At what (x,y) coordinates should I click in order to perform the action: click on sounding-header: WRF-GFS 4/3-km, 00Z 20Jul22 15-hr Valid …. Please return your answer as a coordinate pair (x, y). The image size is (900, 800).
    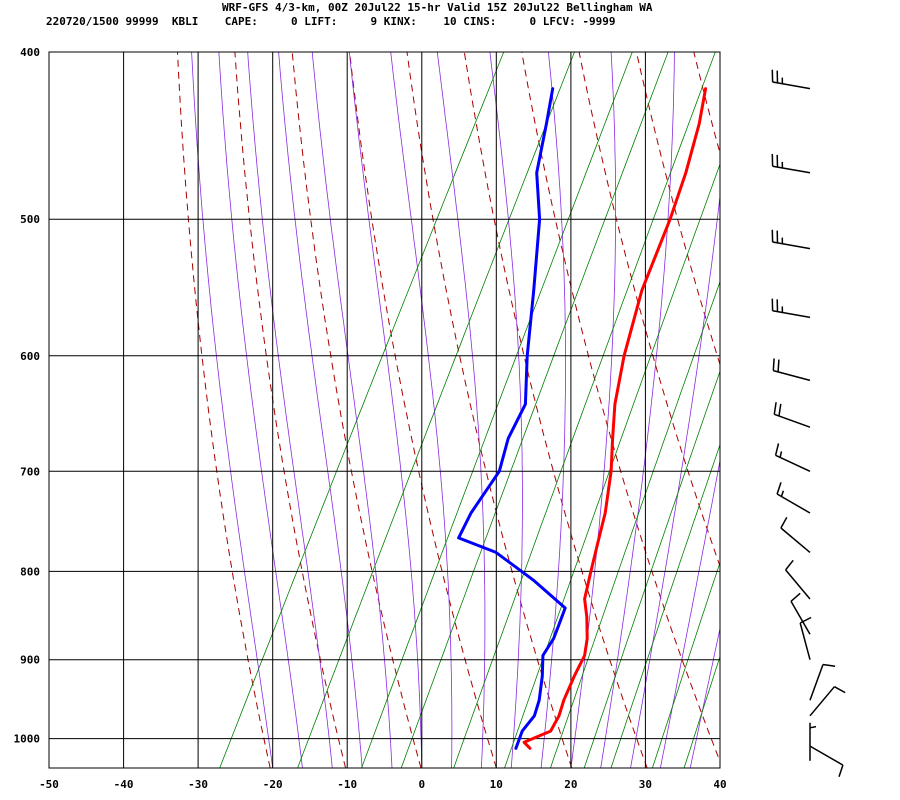
    Looking at the image, I should click on (450, 18).